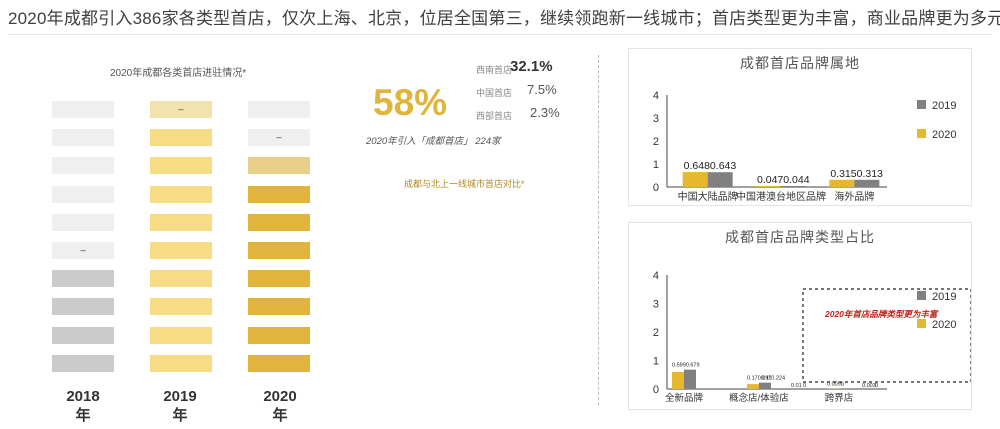 This screenshot has width=1000, height=429. Describe the element at coordinates (280, 406) in the screenshot. I see `year-label-2020: 2020 年` at that location.